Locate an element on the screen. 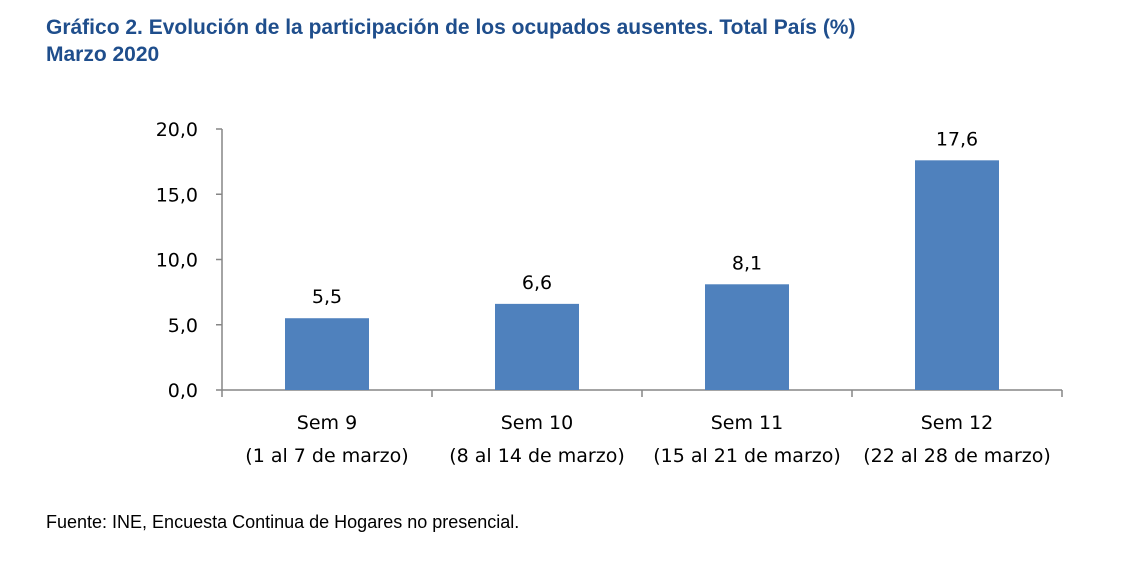 This screenshot has height=566, width=1140. x-category-label: Sem 12 is located at coordinates (957, 423).